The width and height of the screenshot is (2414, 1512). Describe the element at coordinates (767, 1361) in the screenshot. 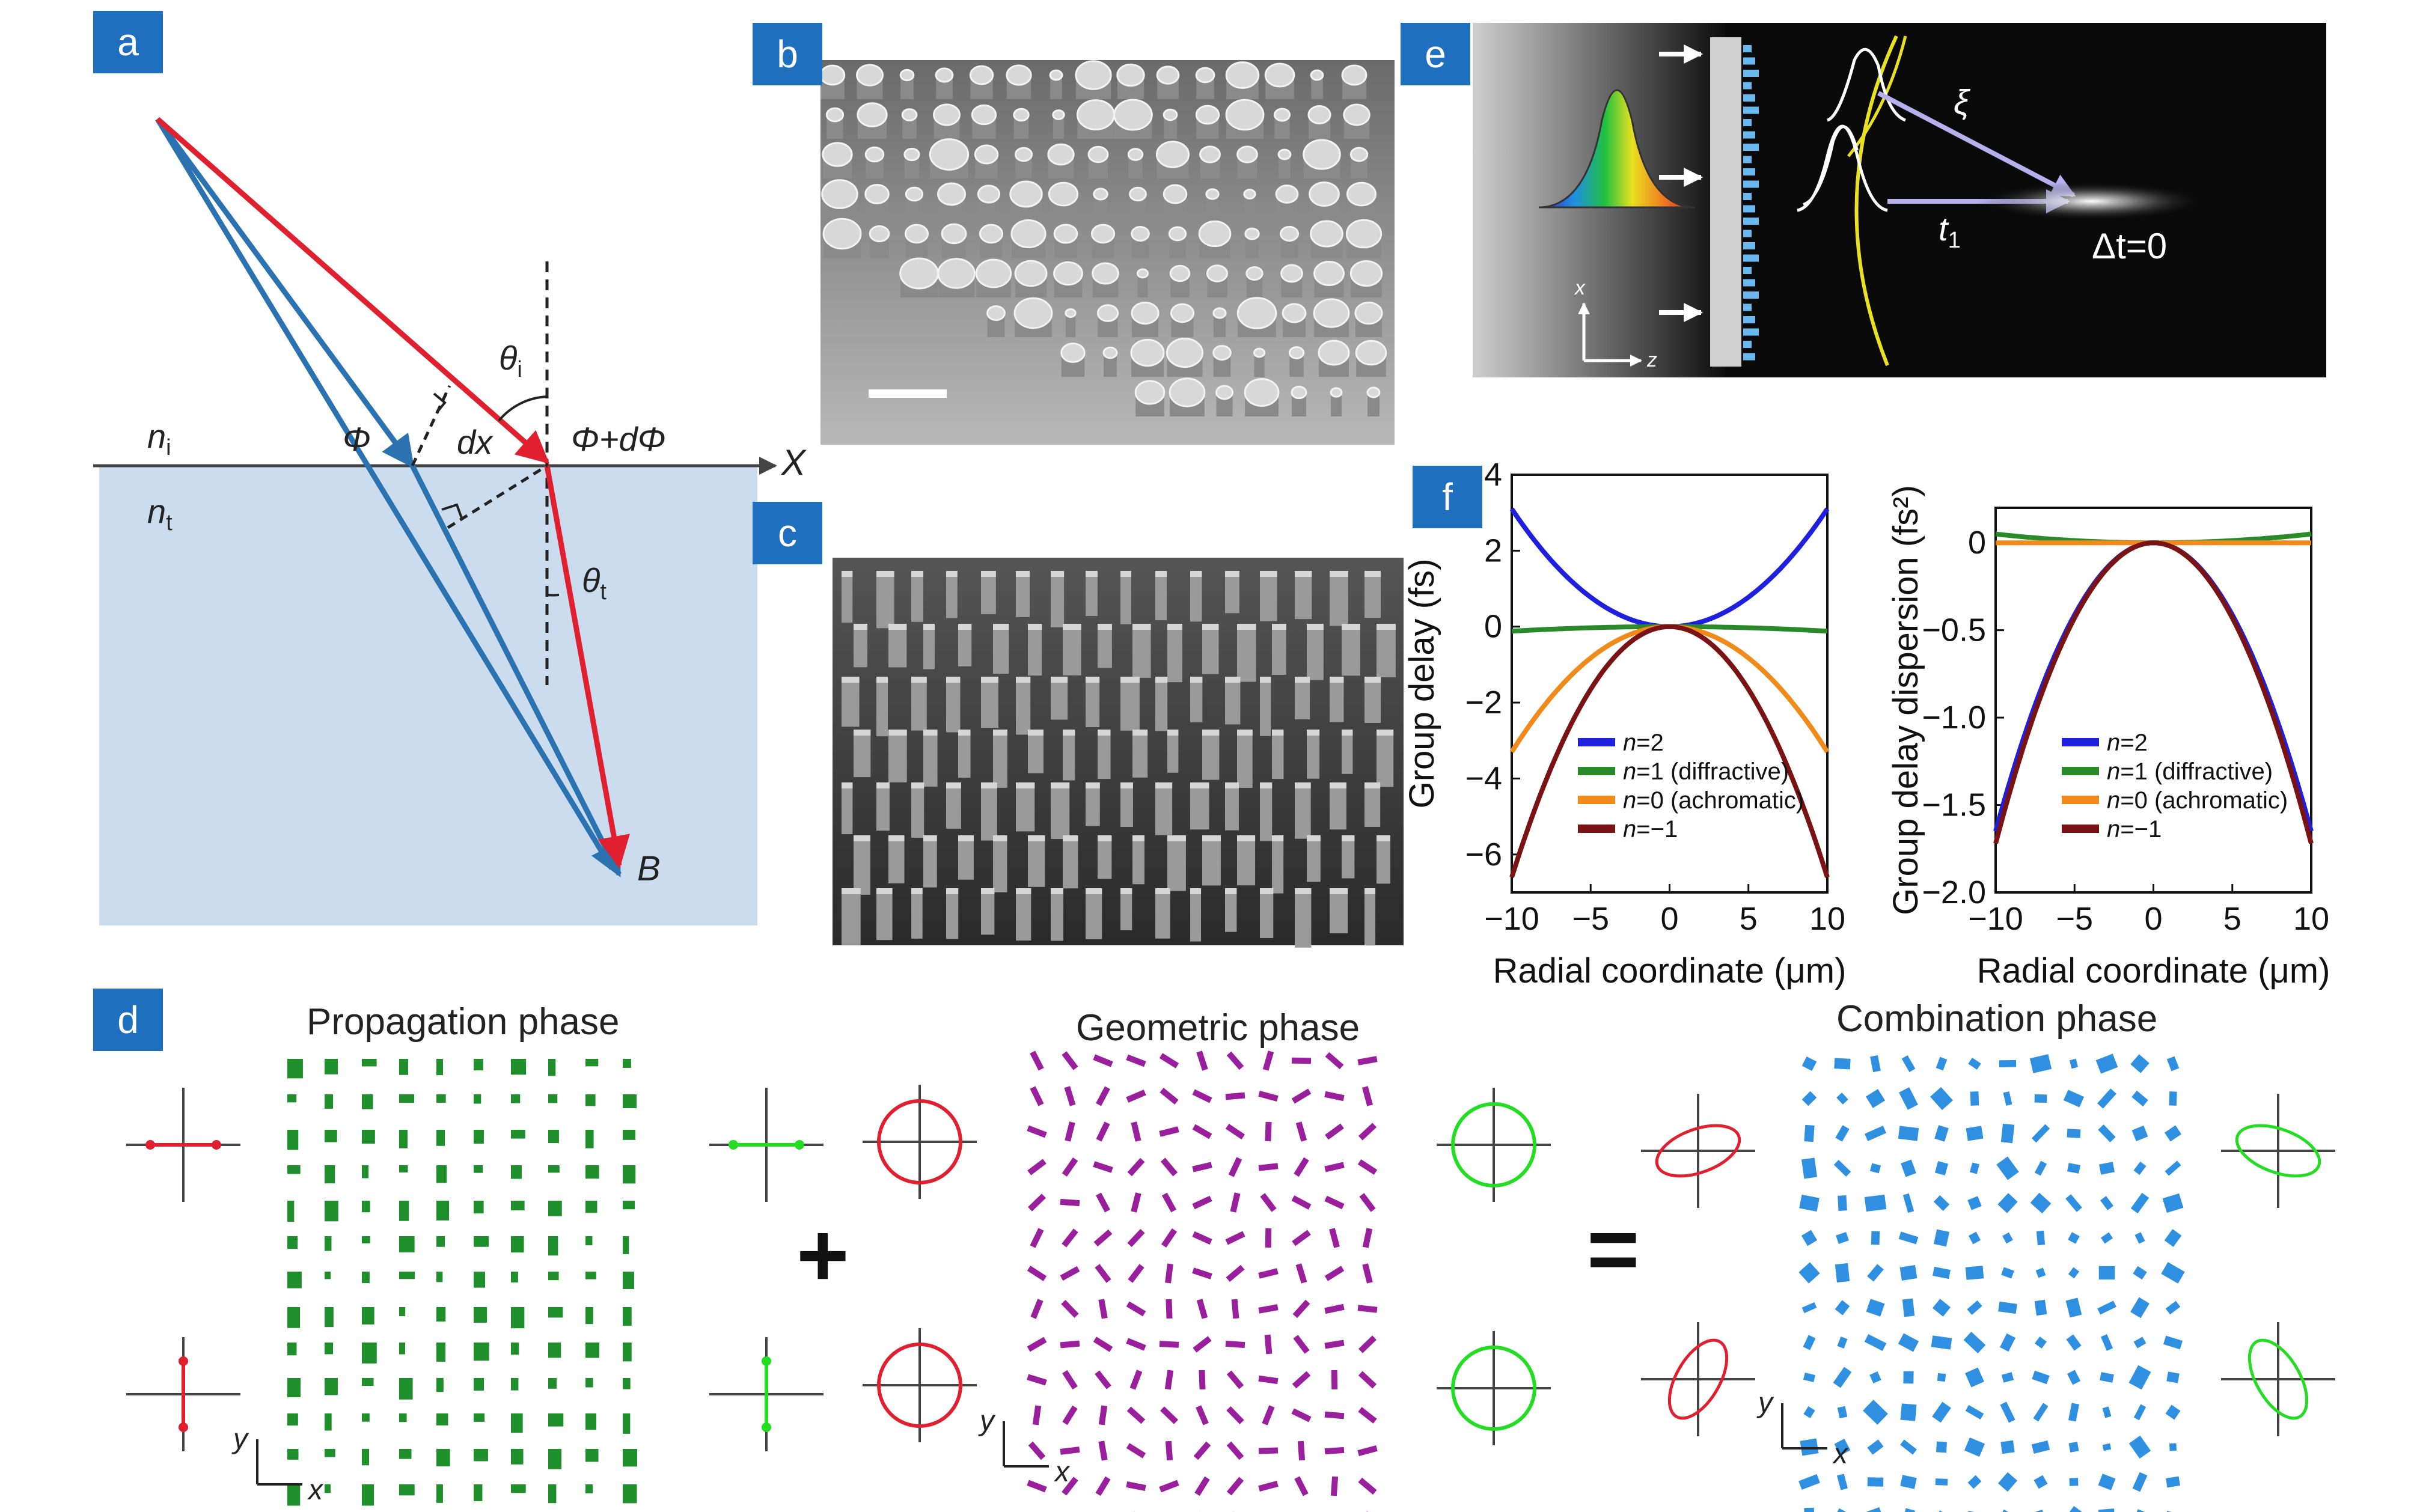

I see `linear-y-polarization-green-head-a` at that location.